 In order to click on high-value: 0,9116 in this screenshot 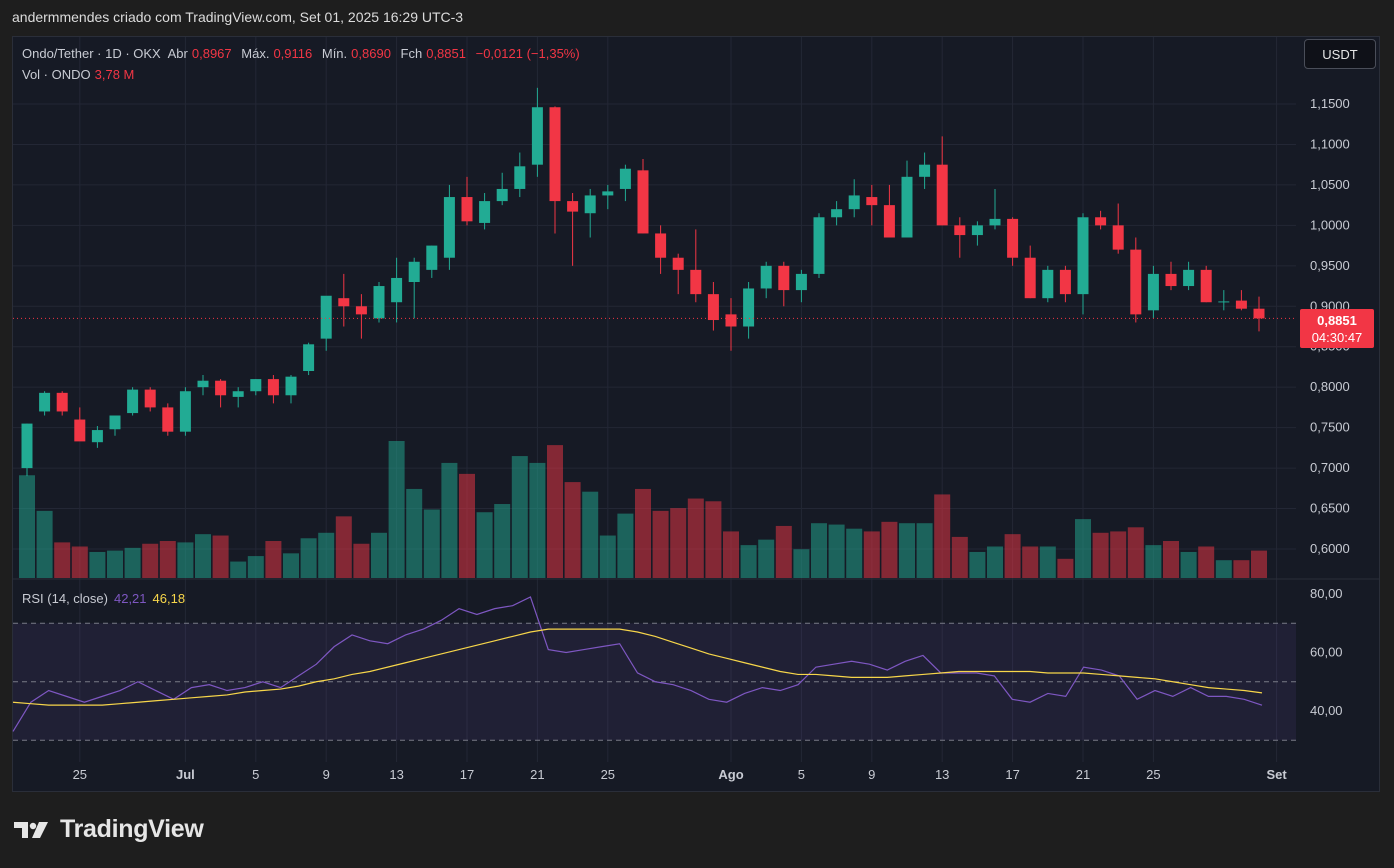, I will do `click(293, 53)`.